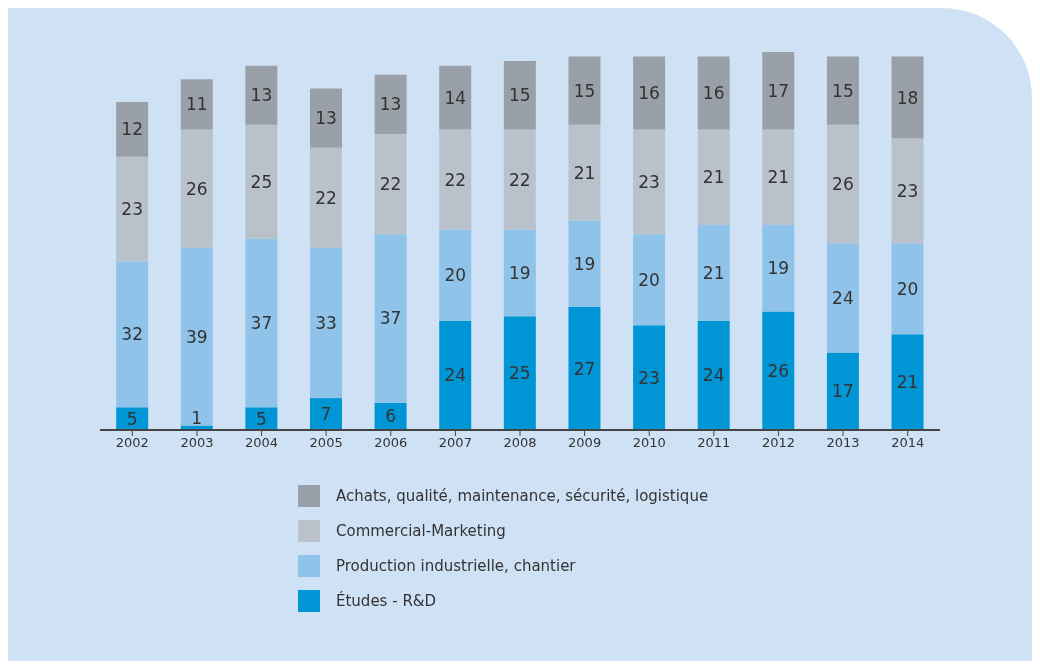 The image size is (1040, 669). What do you see at coordinates (908, 443) in the screenshot?
I see `x-tick-label: 2014` at bounding box center [908, 443].